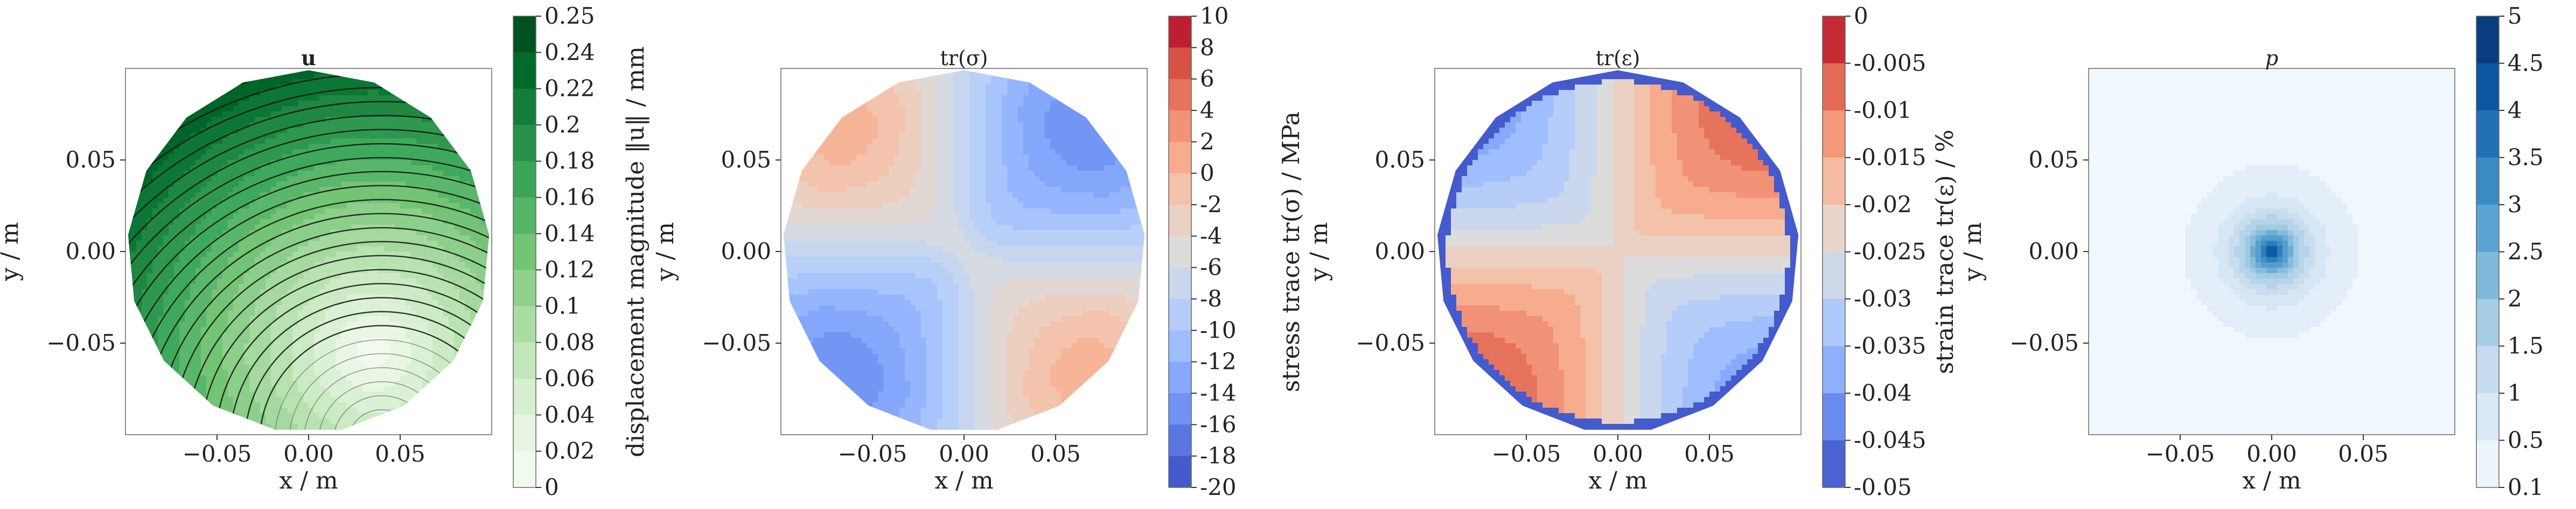 This screenshot has width=2576, height=509. I want to click on colorbar-tick-label: 0.12, so click(569, 269).